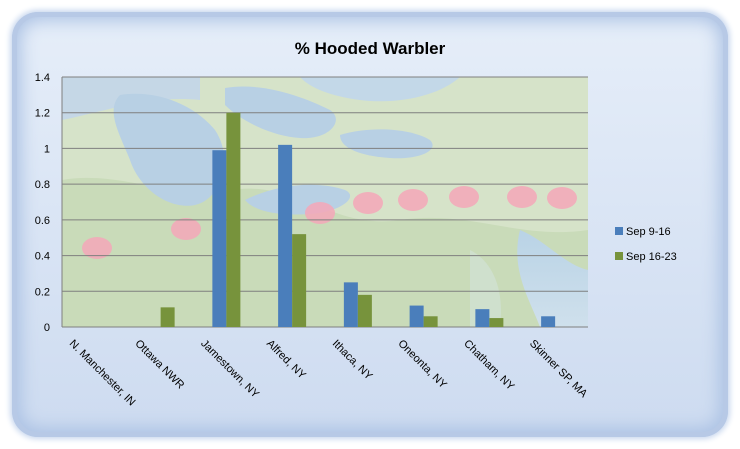 The image size is (740, 449). What do you see at coordinates (352, 360) in the screenshot?
I see `x-tick-label: Ithaca, NY` at bounding box center [352, 360].